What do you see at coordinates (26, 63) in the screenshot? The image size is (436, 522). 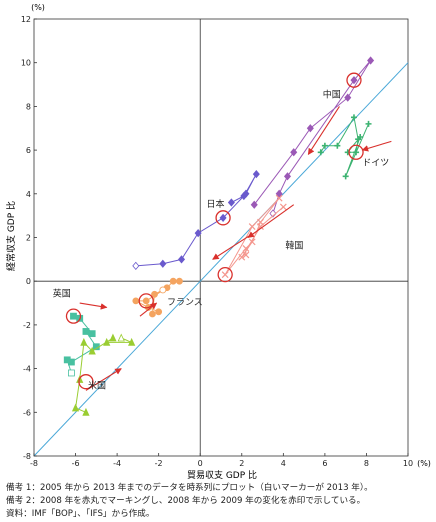 I see `y-tick-label: 10` at bounding box center [26, 63].